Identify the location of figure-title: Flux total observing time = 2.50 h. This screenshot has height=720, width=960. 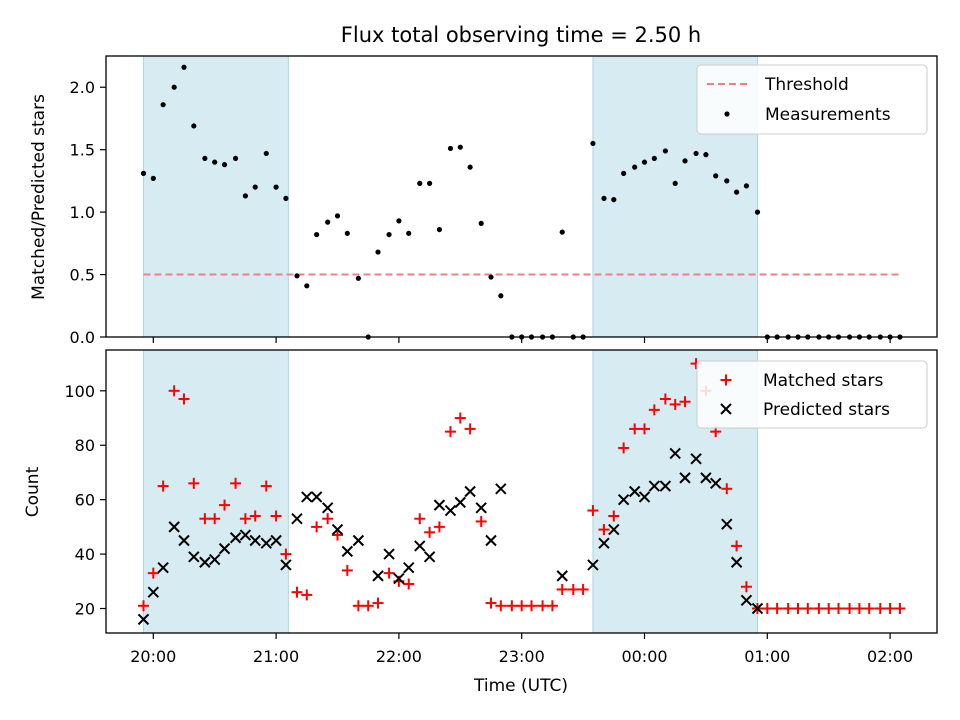
(521, 35).